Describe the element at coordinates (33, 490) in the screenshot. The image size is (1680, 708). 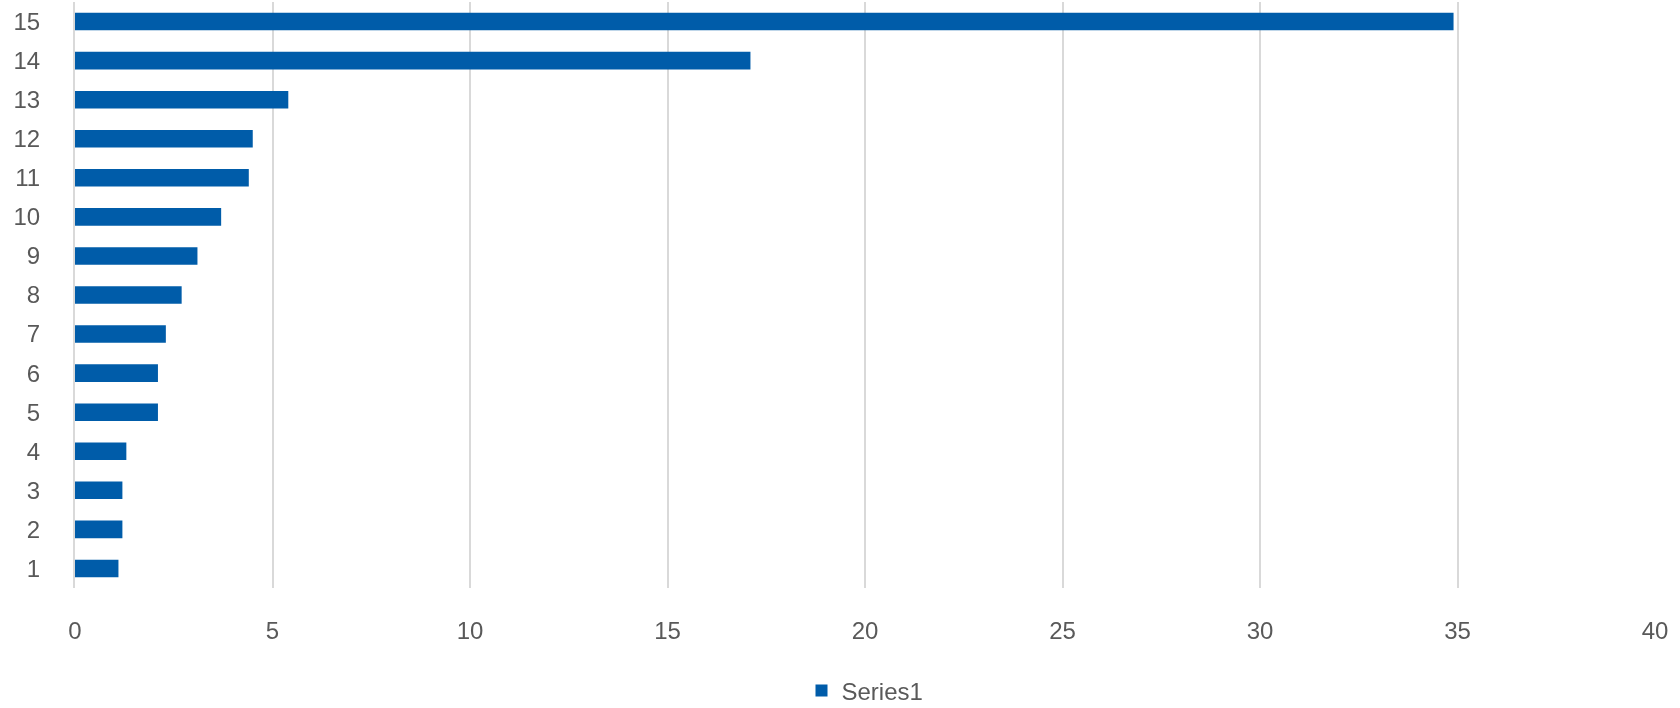
I see `y-tick-label: 3` at that location.